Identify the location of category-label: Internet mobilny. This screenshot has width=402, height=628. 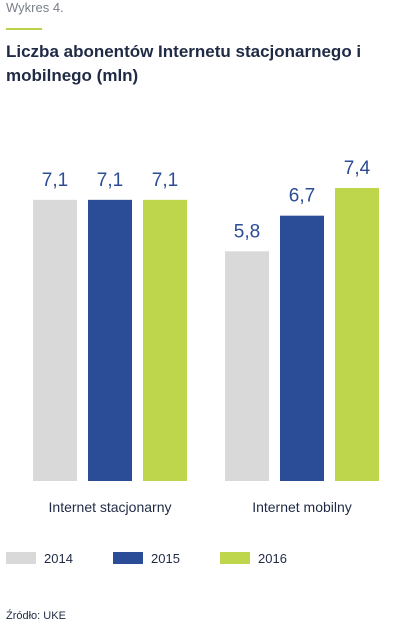
(302, 507).